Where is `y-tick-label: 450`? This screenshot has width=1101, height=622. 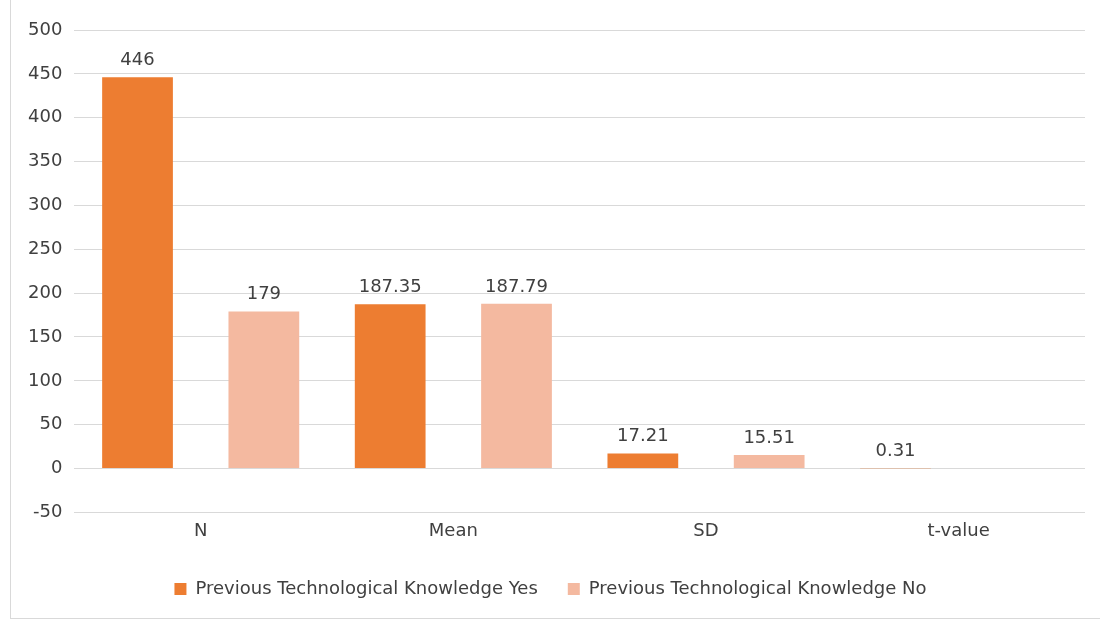 y-tick-label: 450 is located at coordinates (45, 72).